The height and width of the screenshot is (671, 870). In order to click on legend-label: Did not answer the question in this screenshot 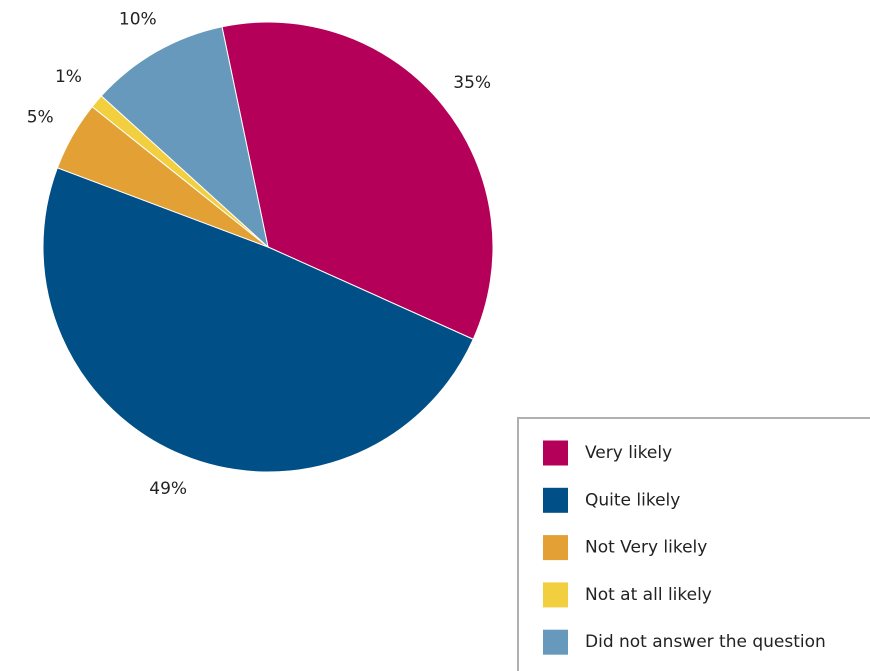, I will do `click(705, 642)`.